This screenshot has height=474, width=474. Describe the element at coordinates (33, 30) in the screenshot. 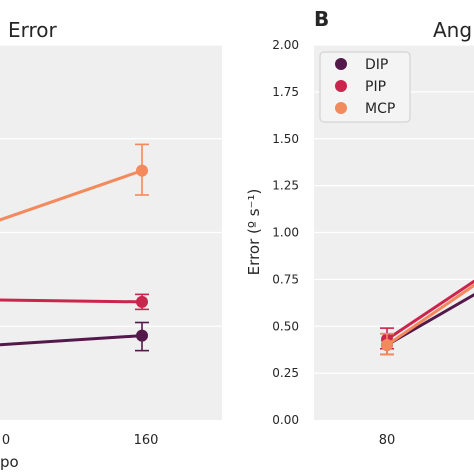

I see `left-panel-title: Error` at that location.